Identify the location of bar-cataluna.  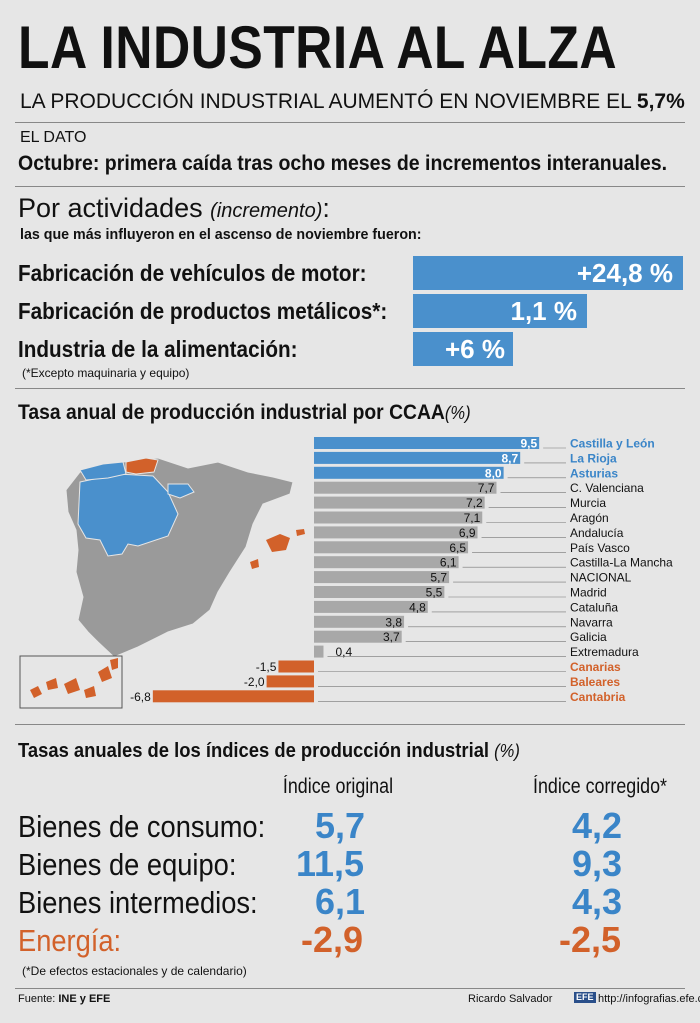
(371, 606).